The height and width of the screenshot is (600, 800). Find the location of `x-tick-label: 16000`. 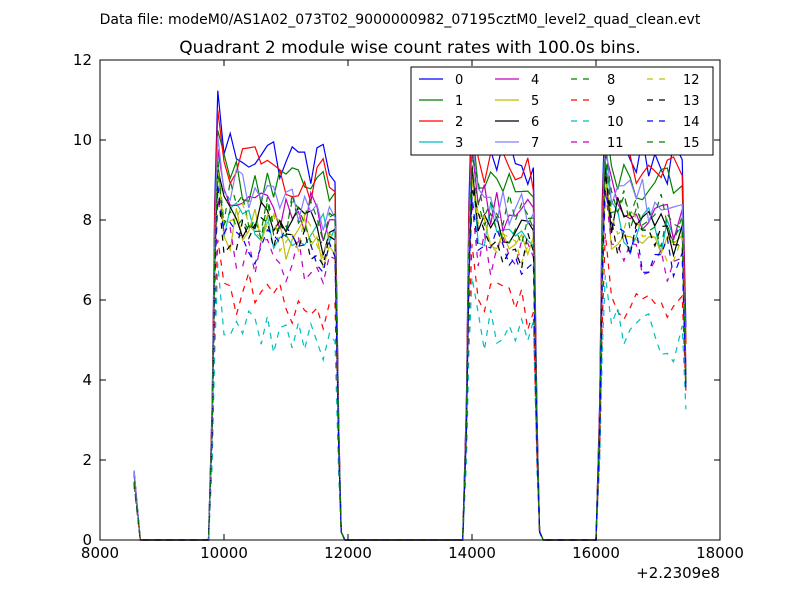

x-tick-label: 16000 is located at coordinates (596, 553).